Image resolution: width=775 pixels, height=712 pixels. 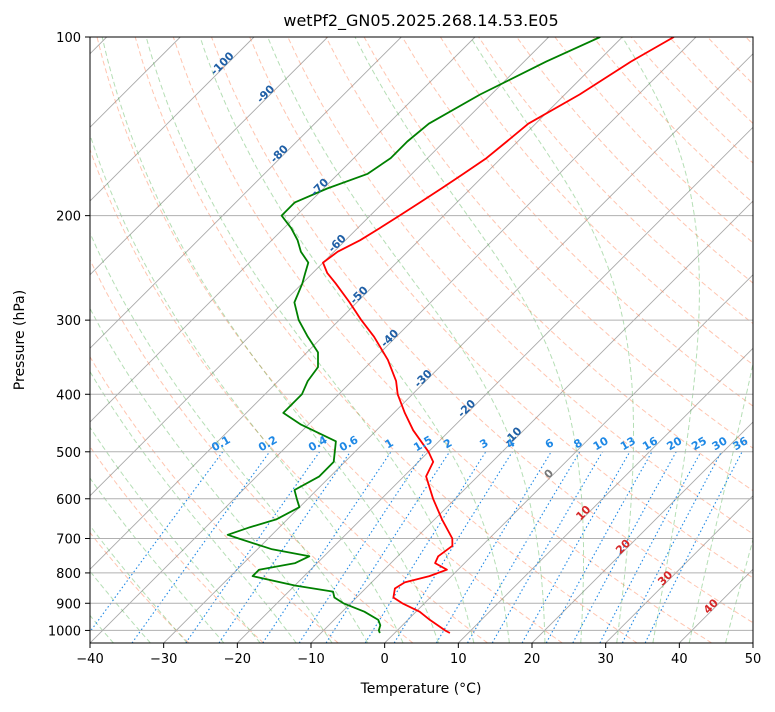 I want to click on x-axis-label: Temperature (°C), so click(x=421, y=689).